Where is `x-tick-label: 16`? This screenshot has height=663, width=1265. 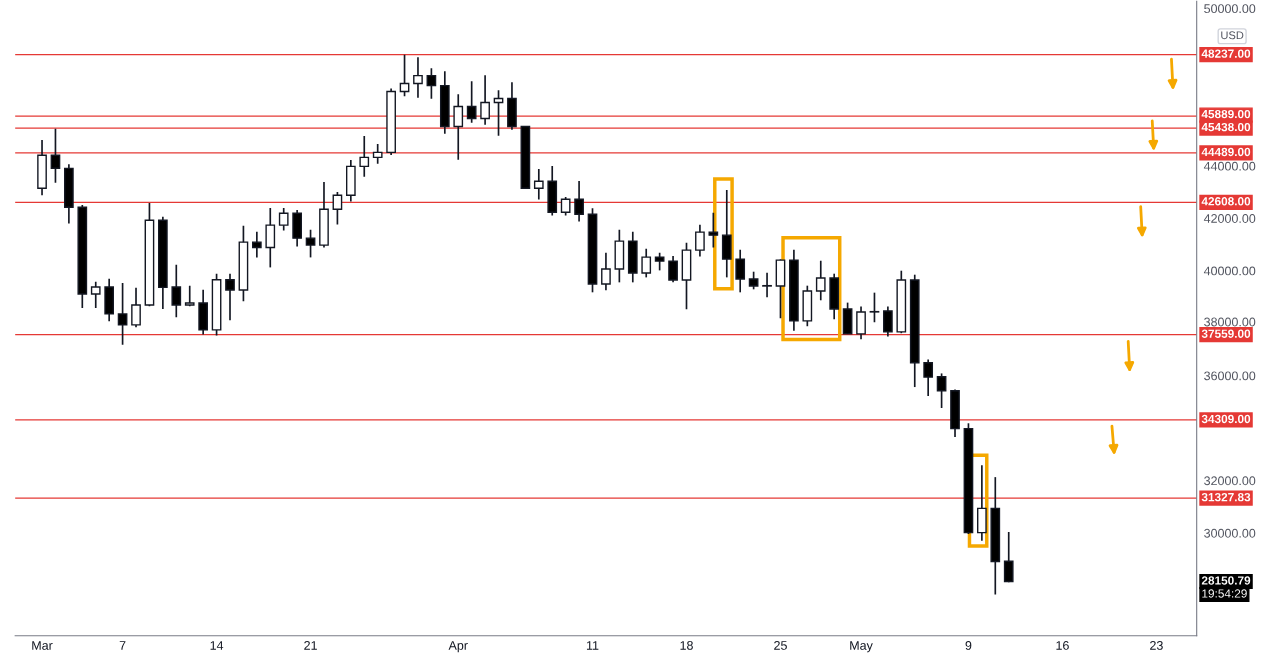
x-tick-label: 16 is located at coordinates (1062, 645).